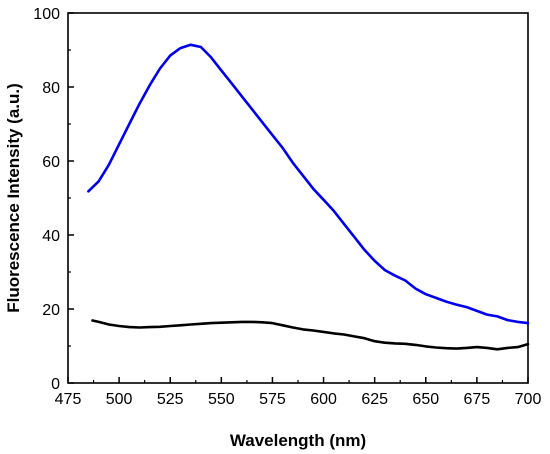  I want to click on x-tick-label: 600, so click(323, 399).